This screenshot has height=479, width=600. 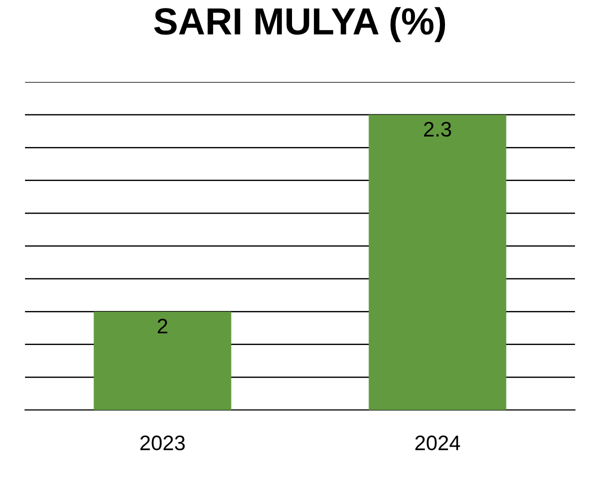 What do you see at coordinates (438, 129) in the screenshot?
I see `data-label: 2.3` at bounding box center [438, 129].